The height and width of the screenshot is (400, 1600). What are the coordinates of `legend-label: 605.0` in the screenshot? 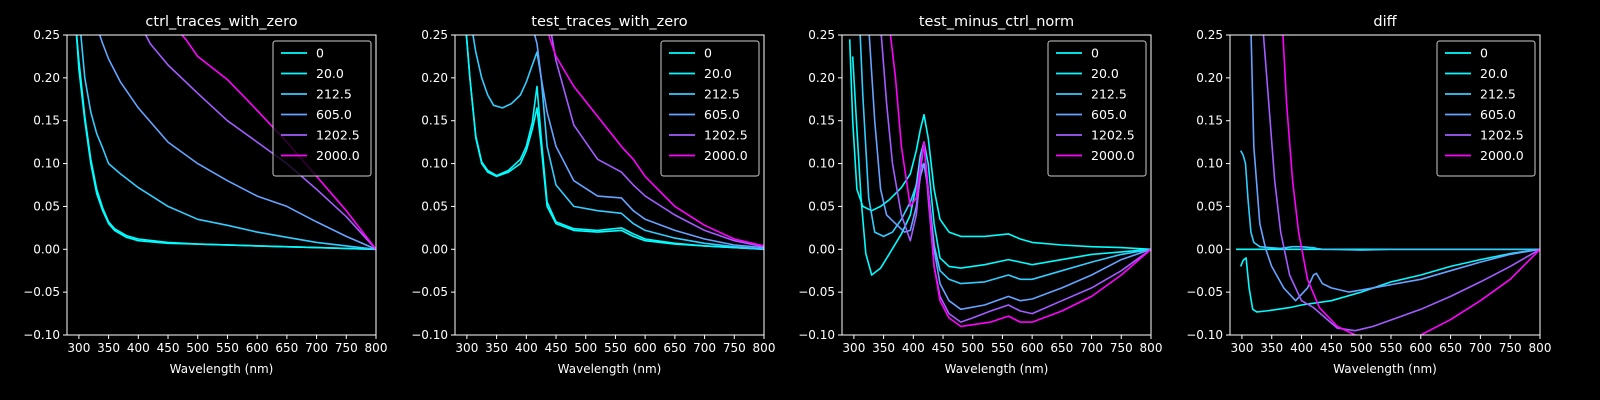 It's located at (1498, 114).